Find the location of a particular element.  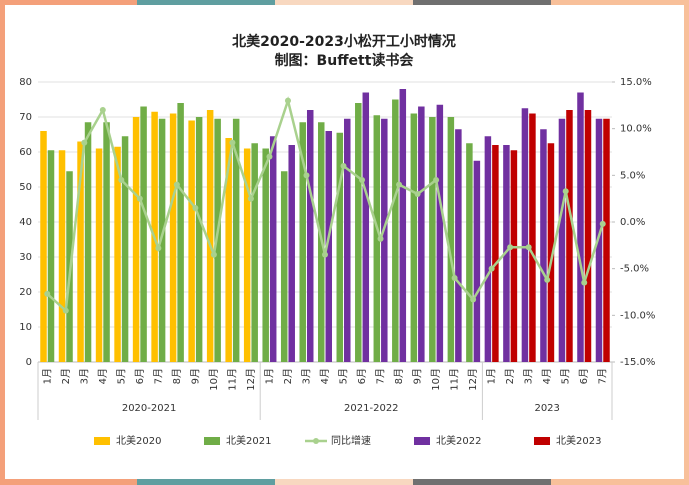

x-tick-label: 6月 is located at coordinates (584, 376).